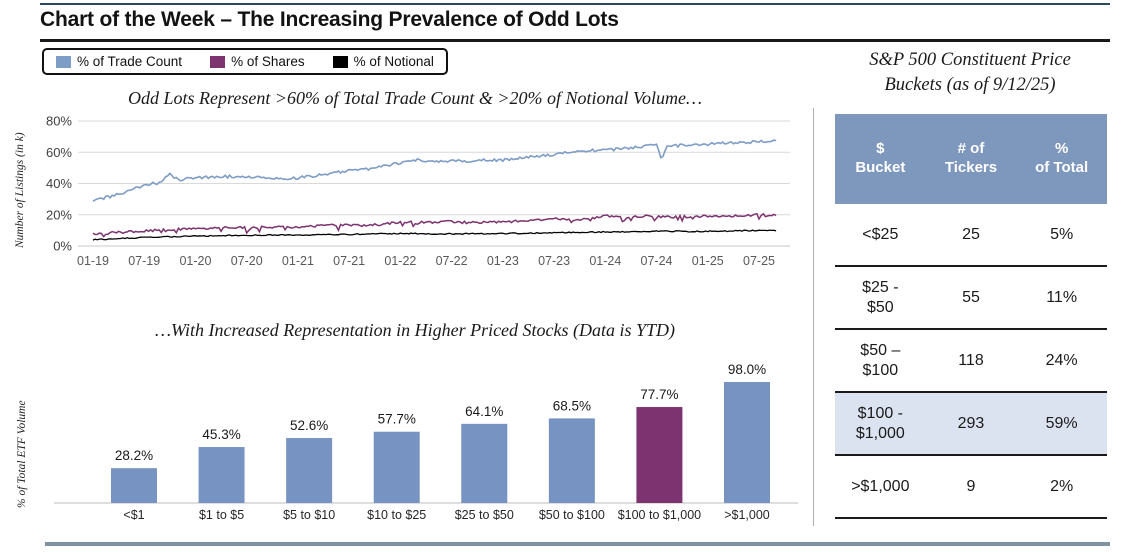  I want to click on legend-label: % of Notional, so click(393, 61).